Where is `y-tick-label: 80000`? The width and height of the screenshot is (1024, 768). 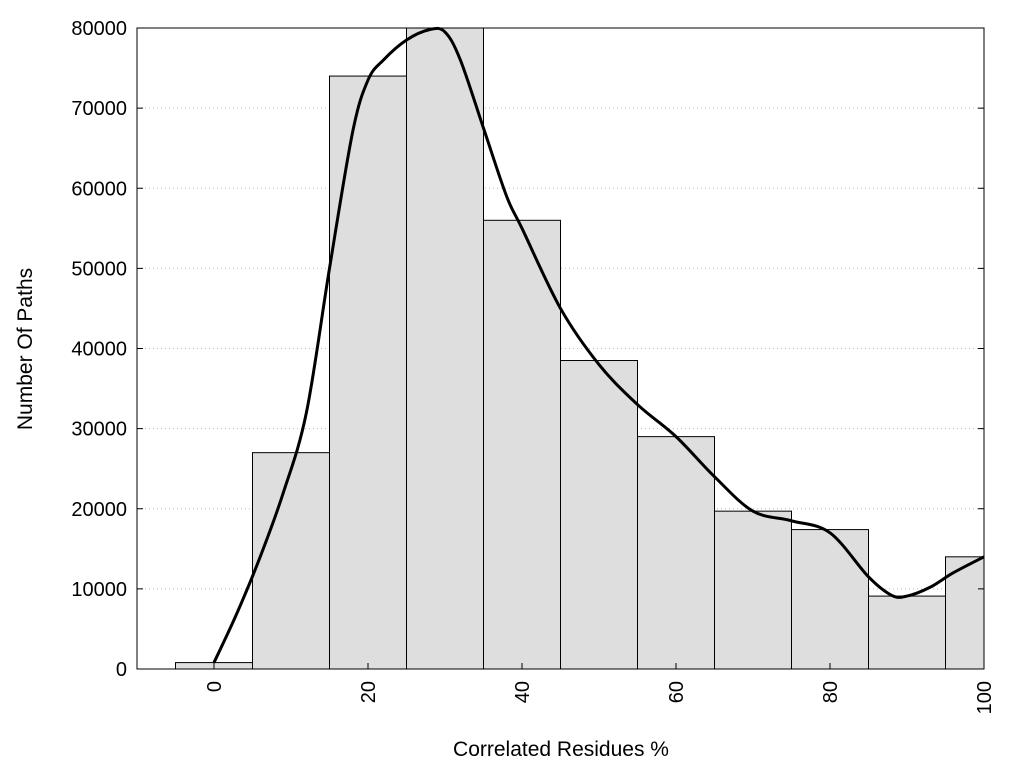 y-tick-label: 80000 is located at coordinates (99, 29).